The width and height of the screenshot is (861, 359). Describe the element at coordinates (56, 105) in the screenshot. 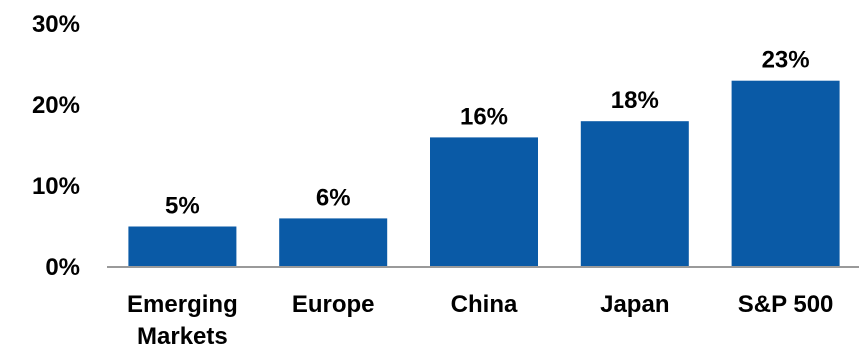

I see `y-tick-label: 20%` at that location.